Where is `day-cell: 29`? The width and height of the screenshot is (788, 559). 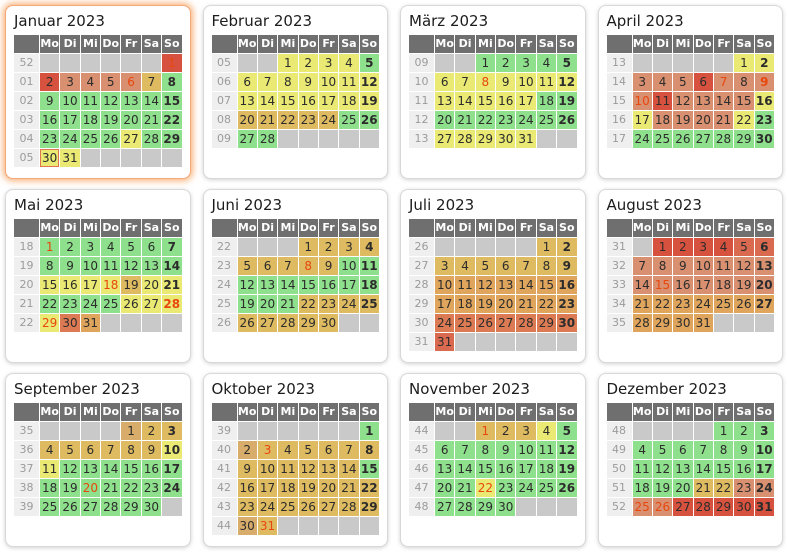 day-cell: 29 is located at coordinates (308, 323).